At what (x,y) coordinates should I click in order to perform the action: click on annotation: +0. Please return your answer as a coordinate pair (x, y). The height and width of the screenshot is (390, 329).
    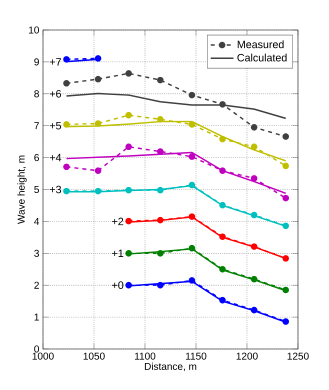
    Looking at the image, I should click on (118, 285).